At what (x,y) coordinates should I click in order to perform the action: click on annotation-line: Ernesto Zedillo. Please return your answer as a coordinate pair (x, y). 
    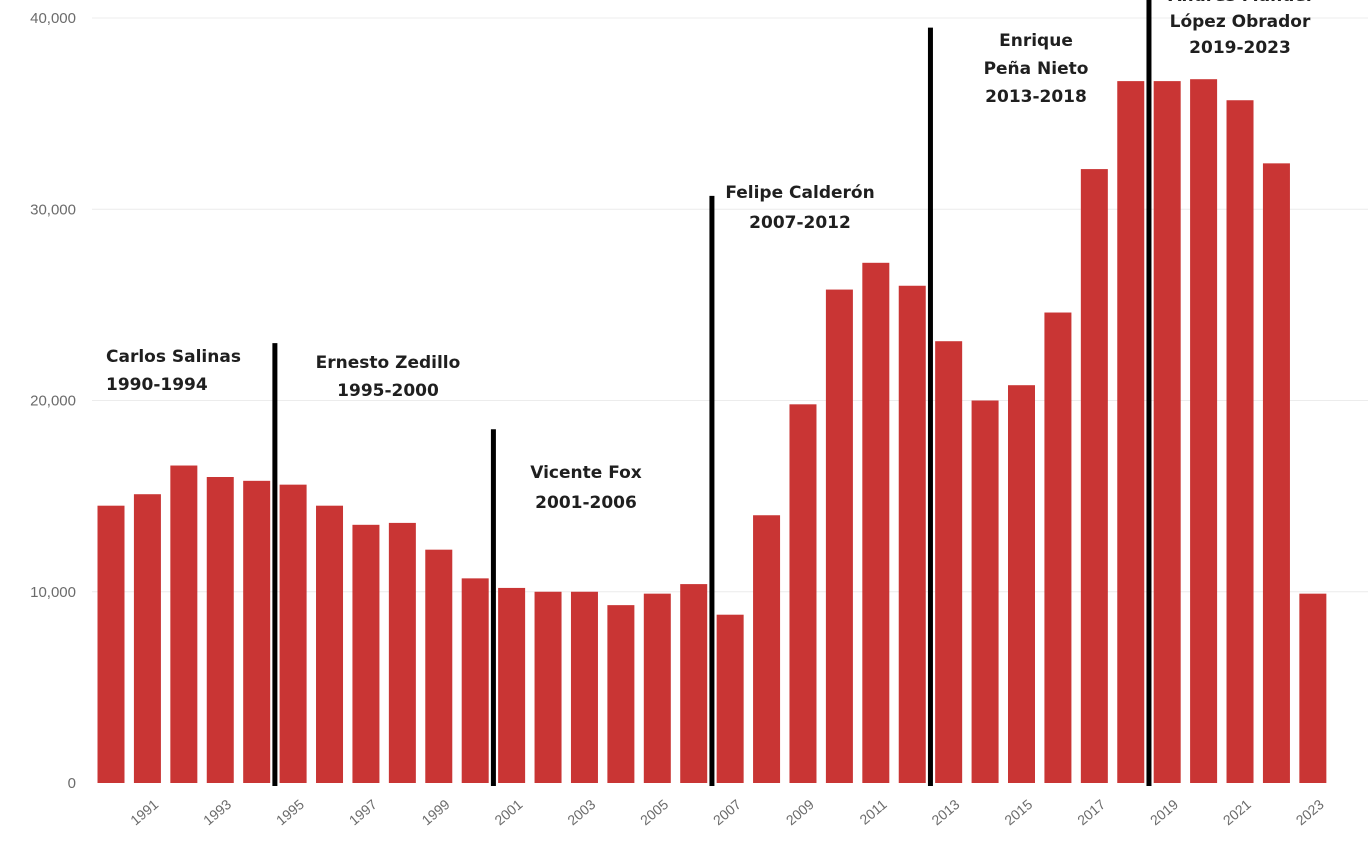
    Looking at the image, I should click on (388, 363).